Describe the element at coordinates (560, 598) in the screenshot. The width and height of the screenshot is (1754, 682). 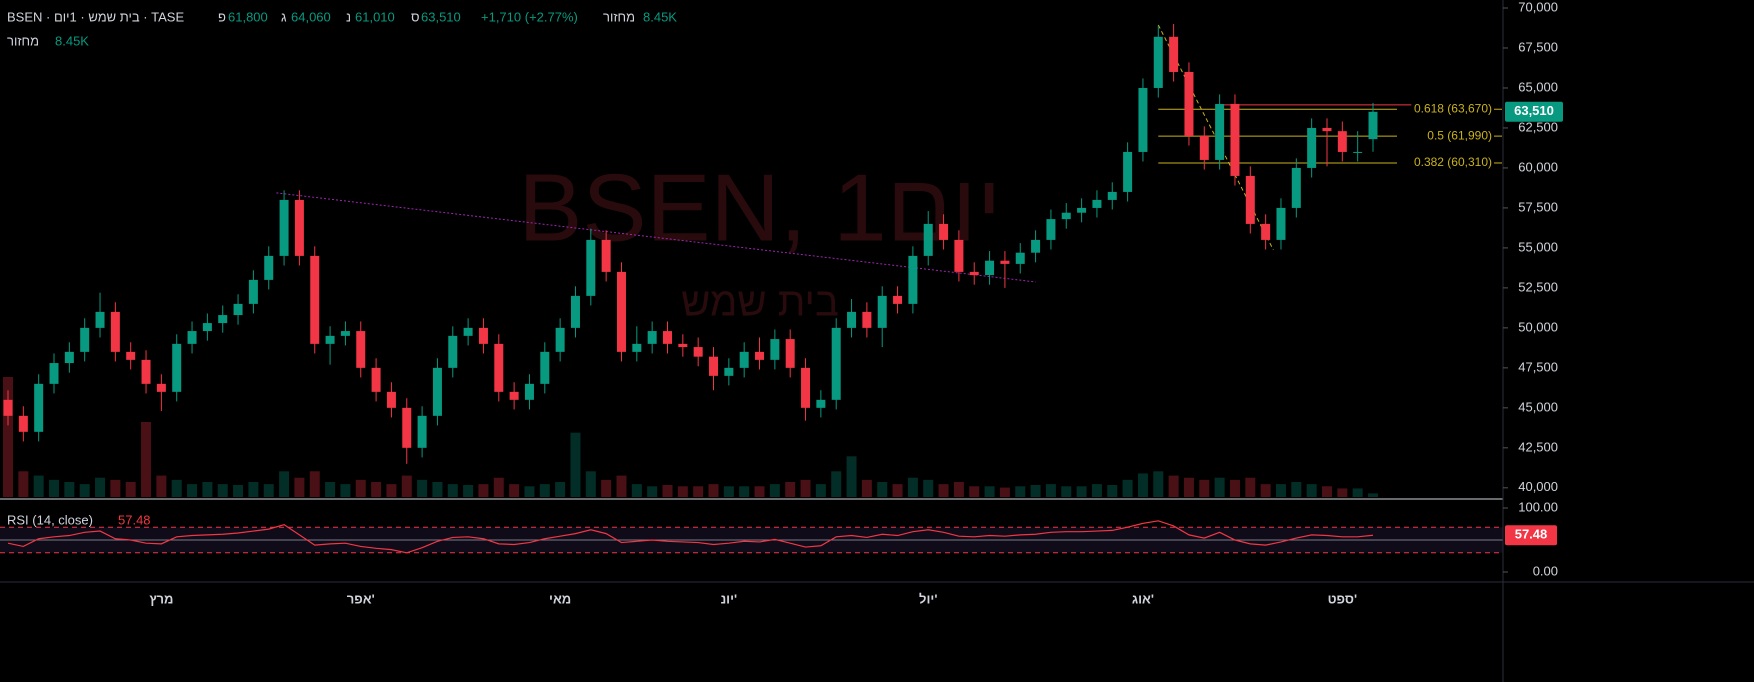
I see `x-tick-label: מאי` at that location.